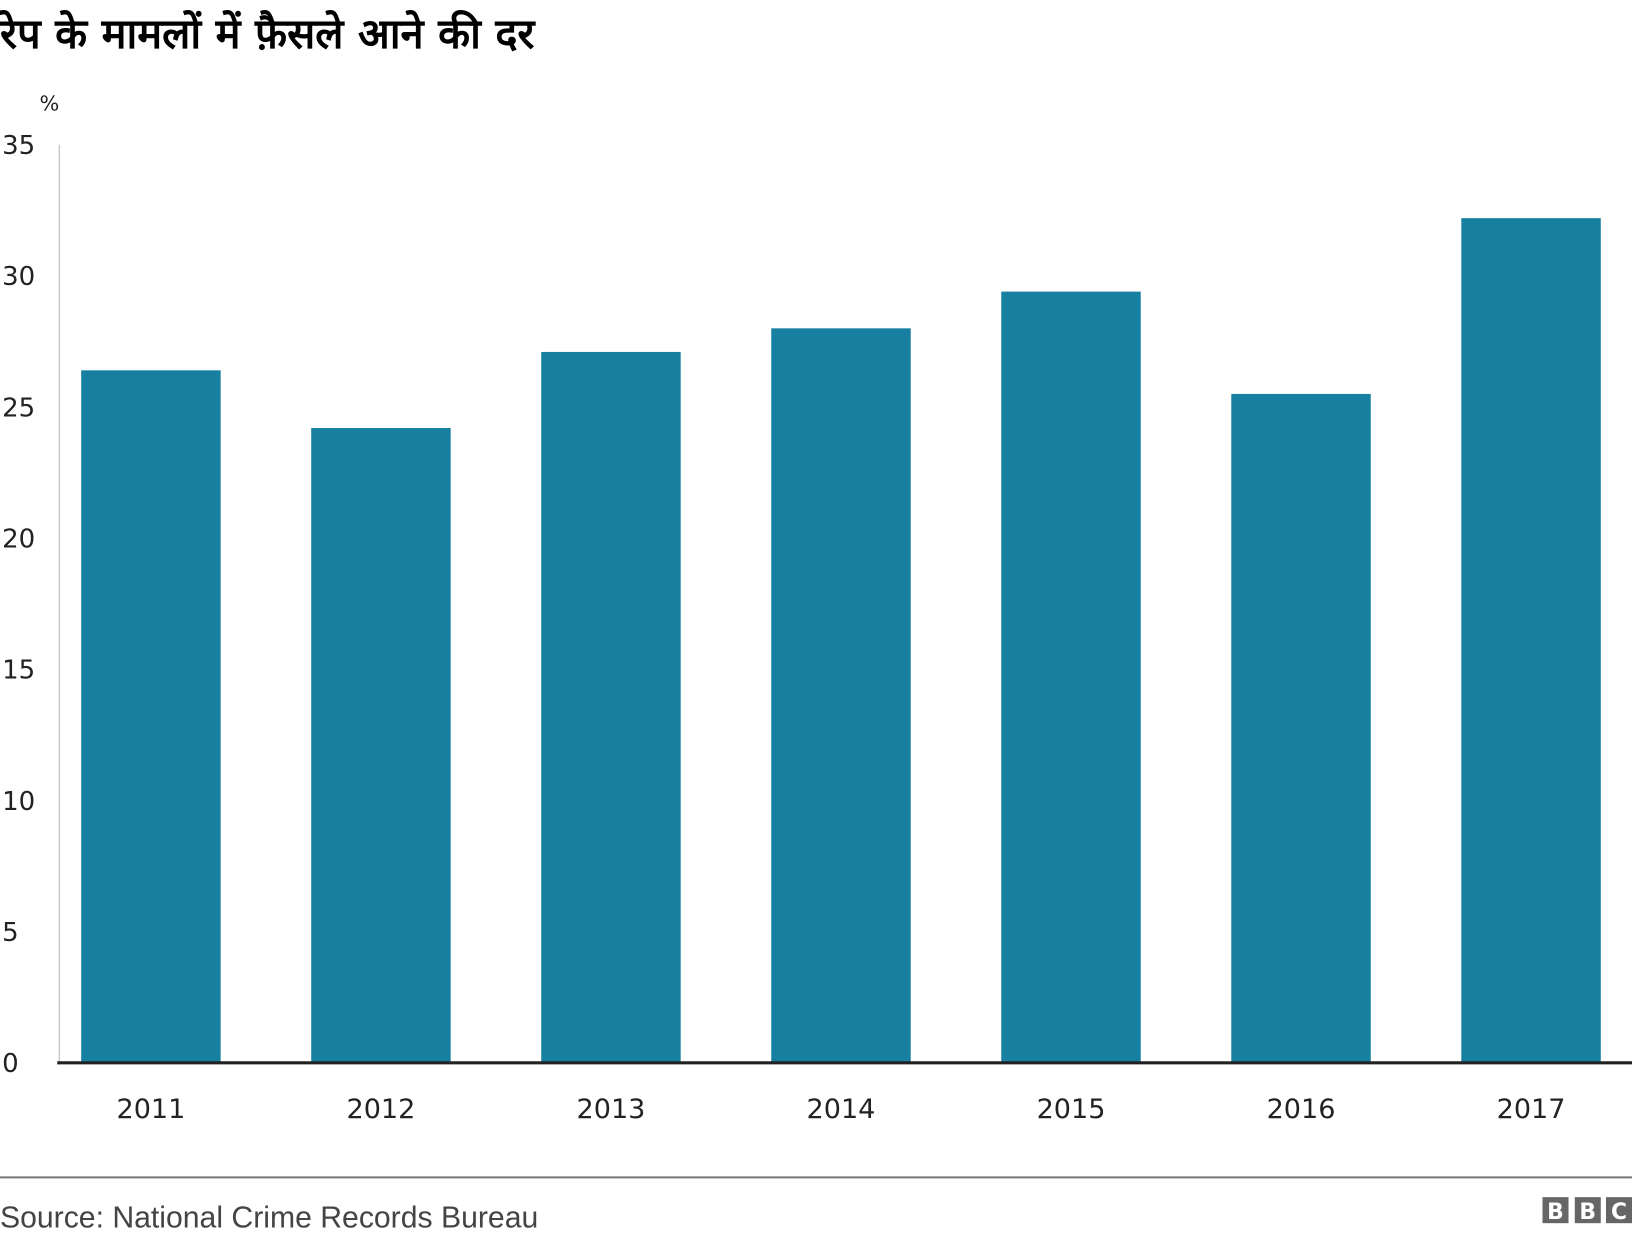 The height and width of the screenshot is (1244, 1632). I want to click on y-tick-label: 30, so click(18, 277).